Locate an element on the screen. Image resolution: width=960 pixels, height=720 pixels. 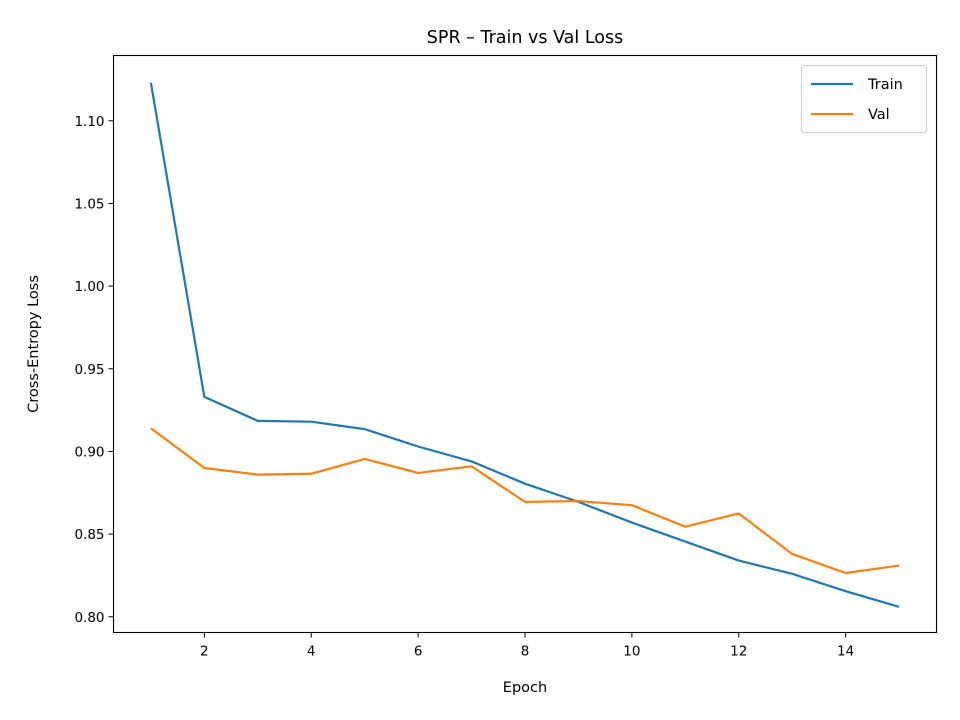
x-tick-label: 10 is located at coordinates (631, 652).